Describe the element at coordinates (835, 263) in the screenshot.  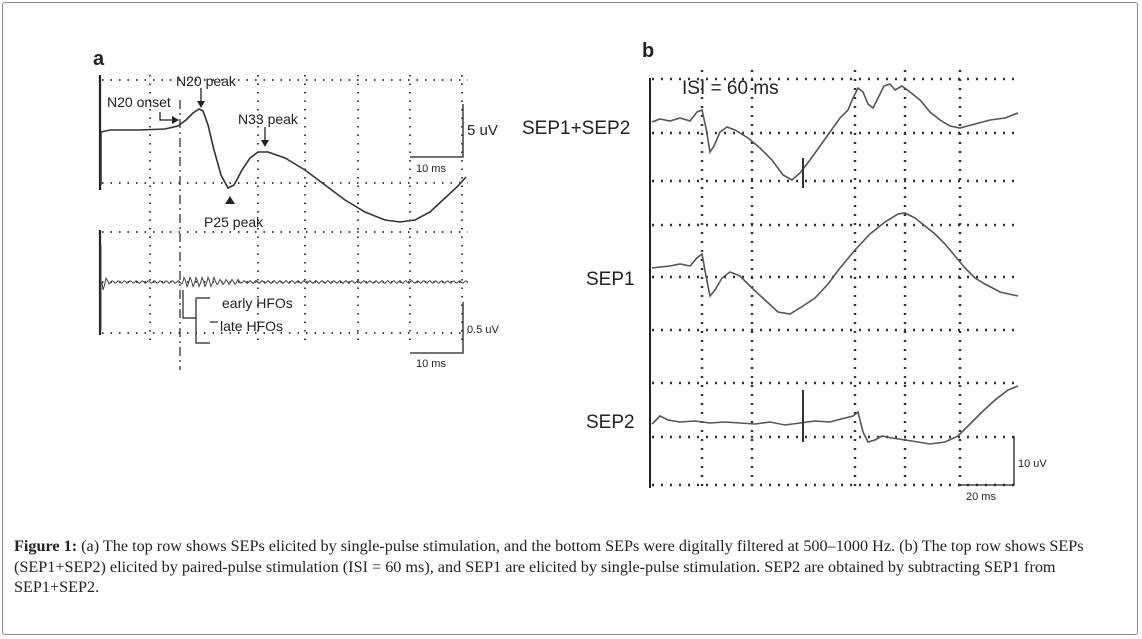
I see `trace-sep1` at that location.